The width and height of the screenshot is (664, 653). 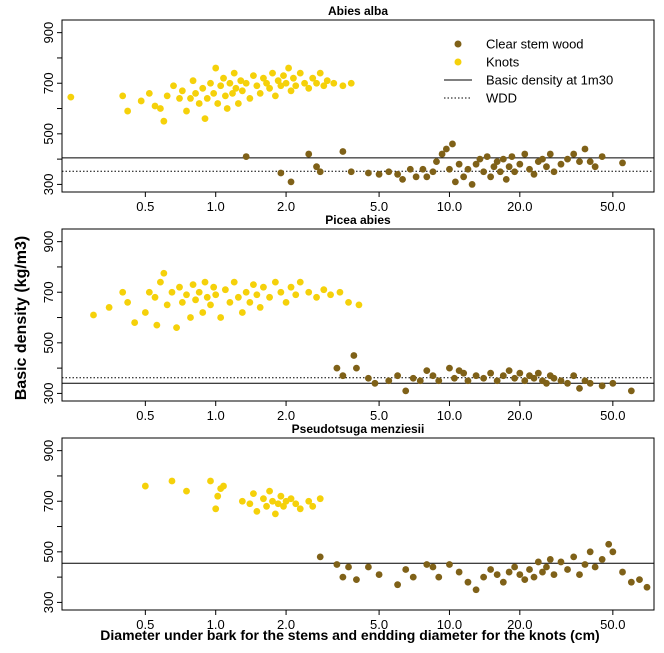 I want to click on legend-label: WDD, so click(x=501, y=98).